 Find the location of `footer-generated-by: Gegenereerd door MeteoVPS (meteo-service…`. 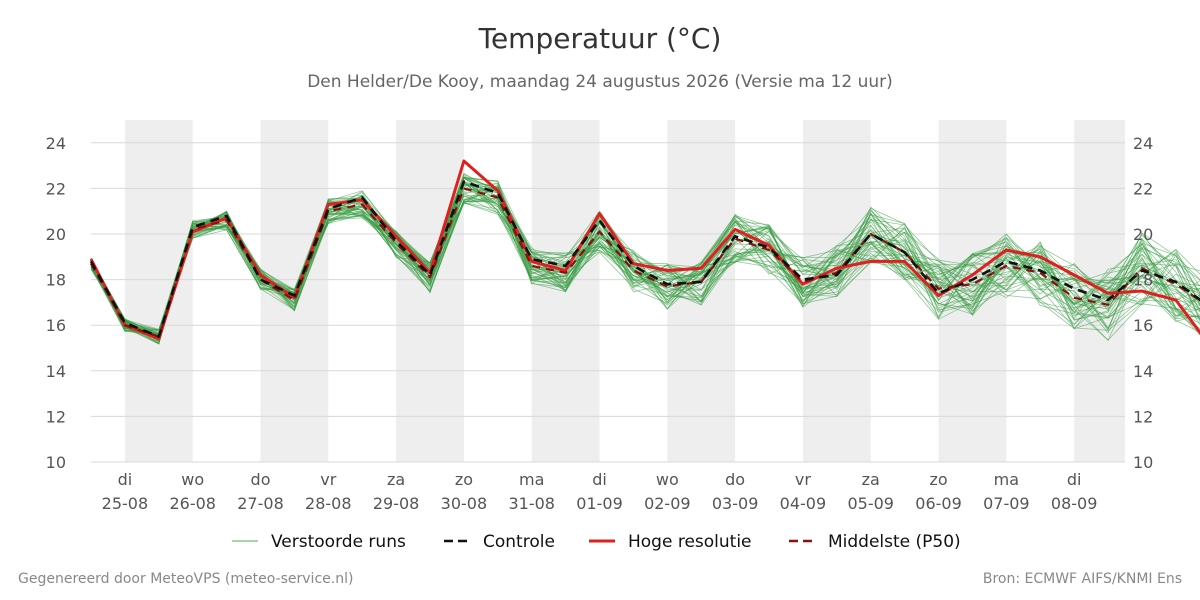

footer-generated-by: Gegenereerd door MeteoVPS (meteo-service… is located at coordinates (186, 579).